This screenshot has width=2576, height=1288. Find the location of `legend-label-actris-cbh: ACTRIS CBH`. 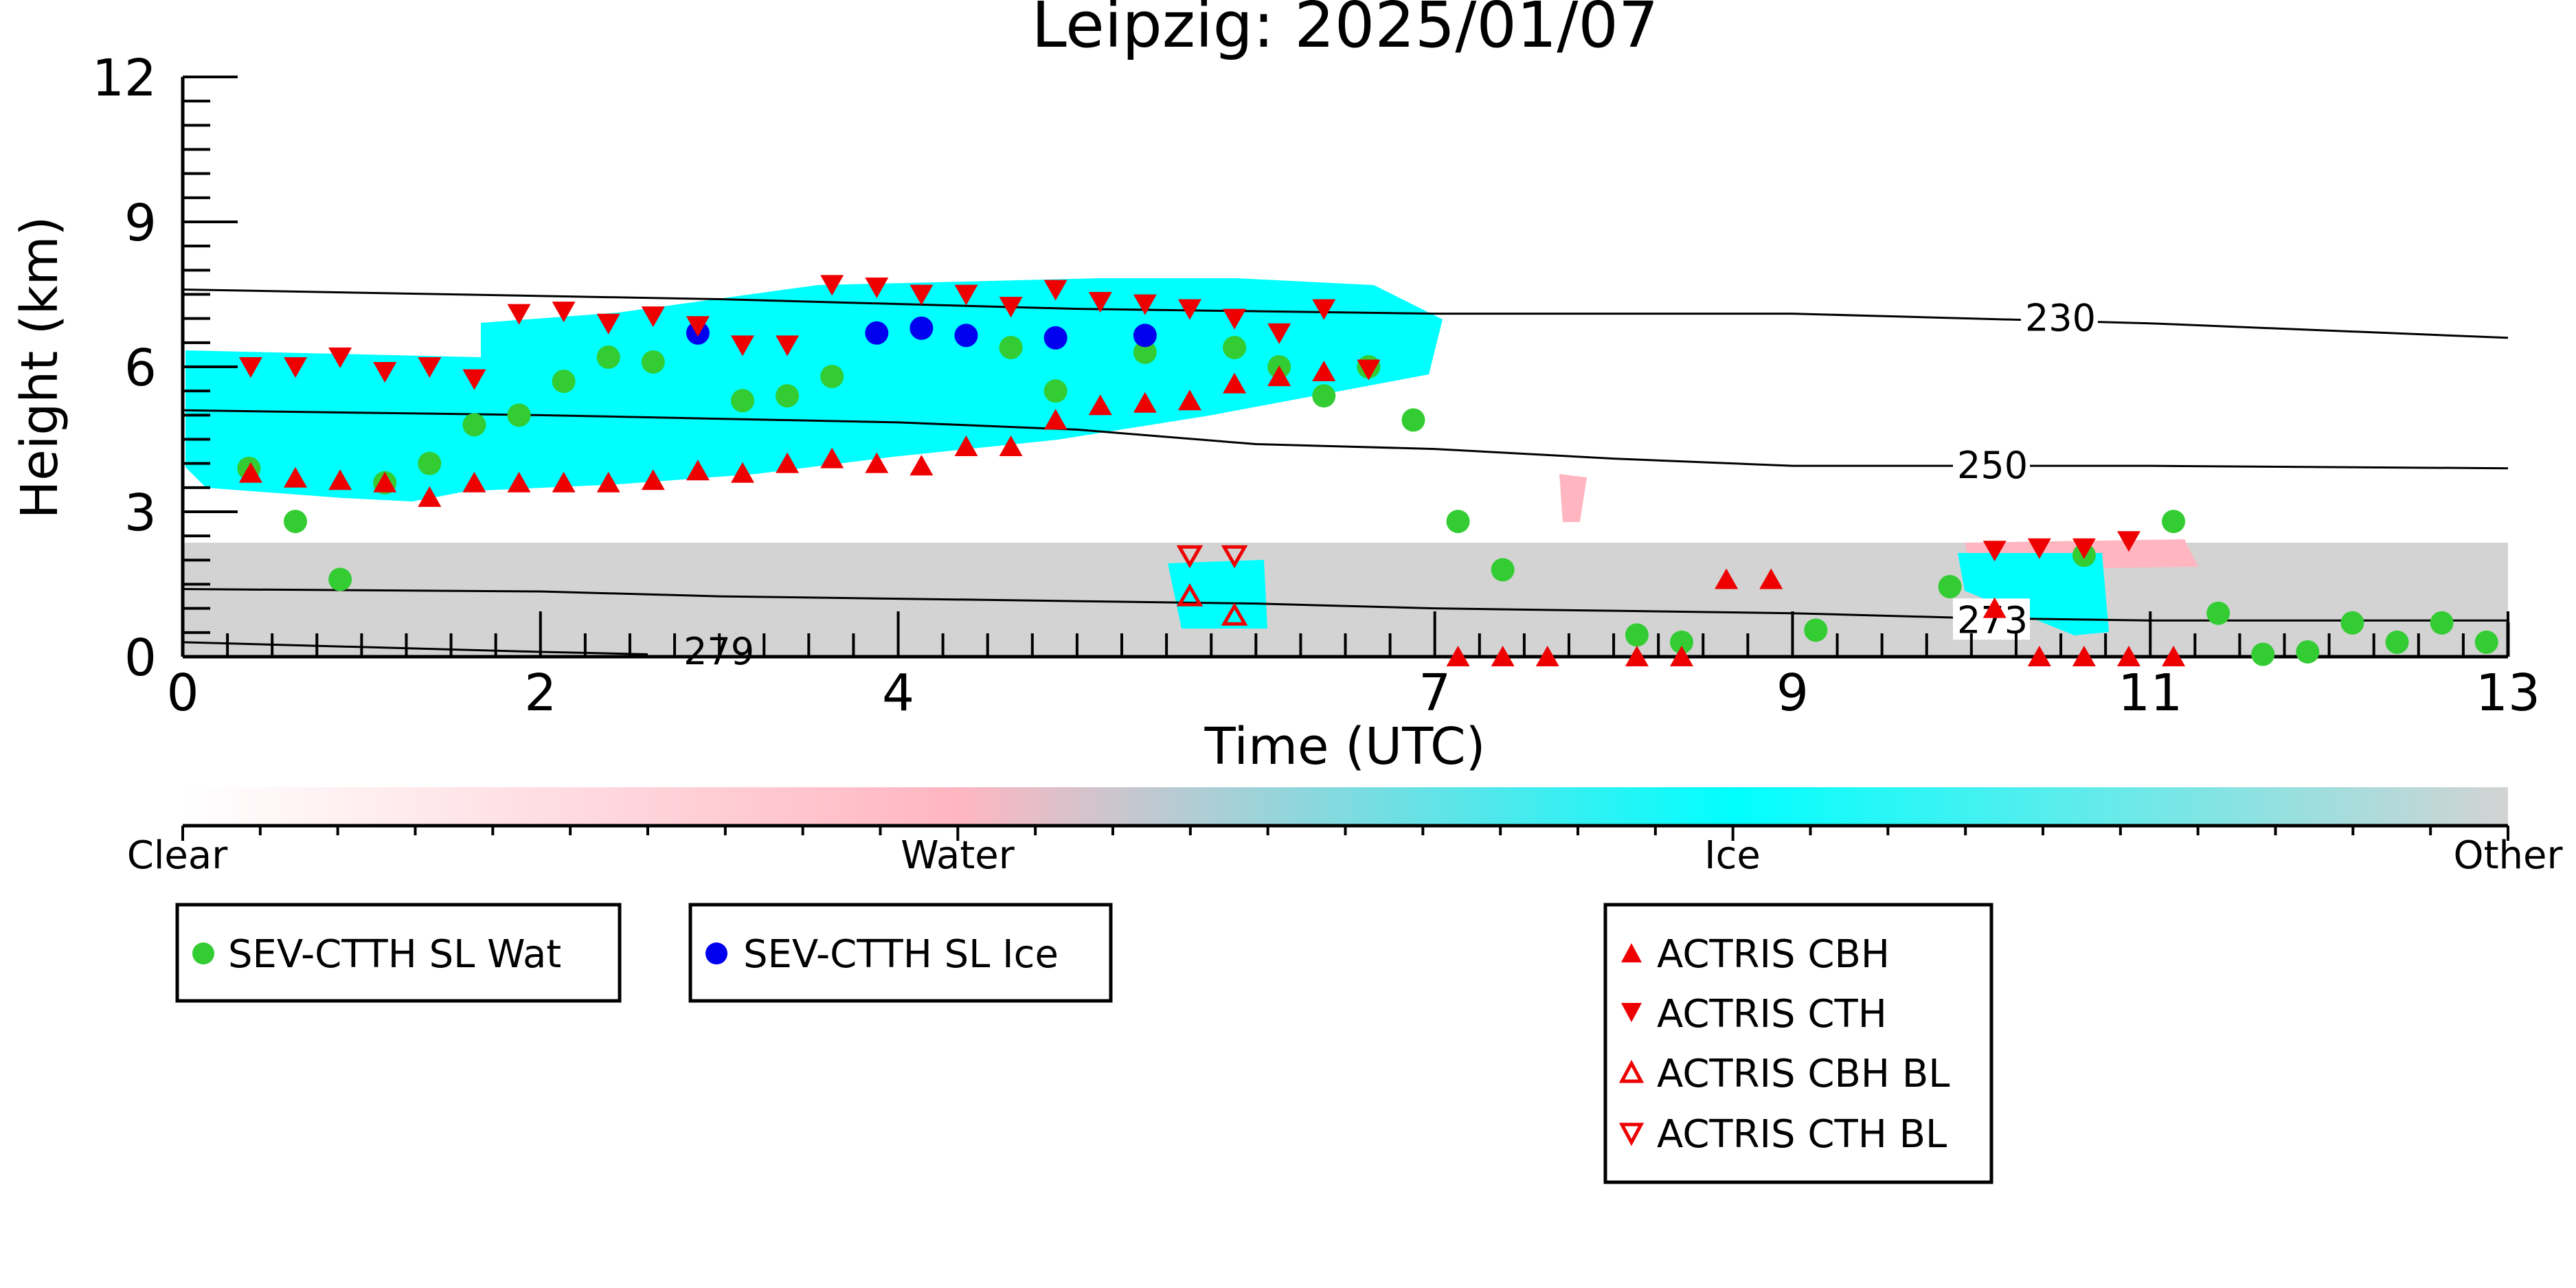

legend-label-actris-cbh: ACTRIS CBH is located at coordinates (1773, 954).